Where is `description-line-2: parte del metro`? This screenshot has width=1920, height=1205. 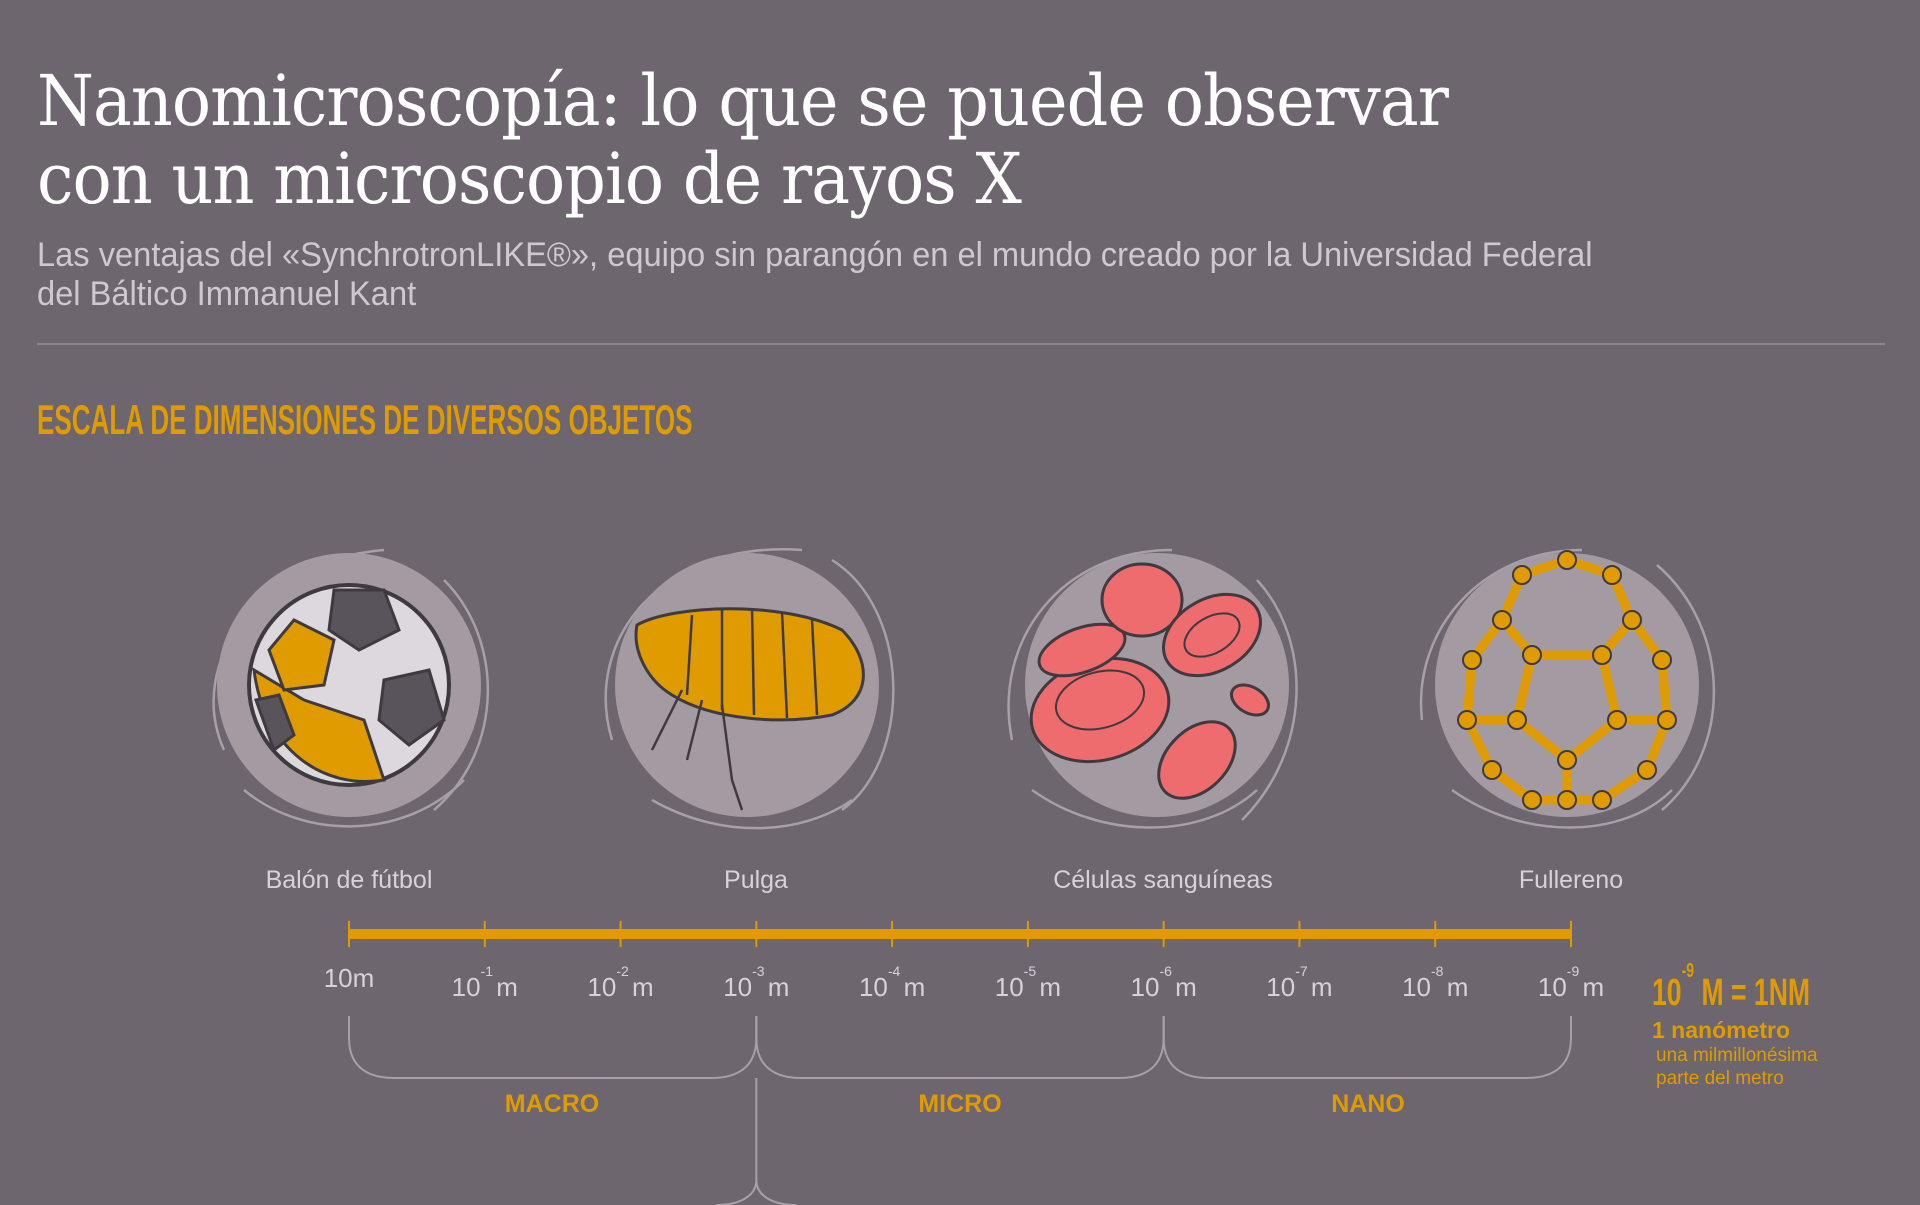 description-line-2: parte del metro is located at coordinates (1720, 1078).